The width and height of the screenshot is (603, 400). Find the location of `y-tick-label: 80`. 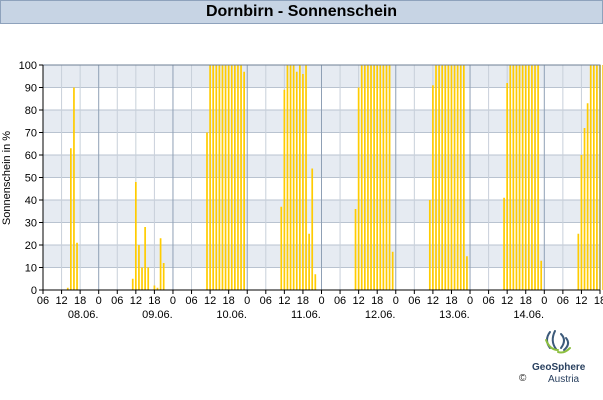

y-tick-label: 80 is located at coordinates (31, 111).